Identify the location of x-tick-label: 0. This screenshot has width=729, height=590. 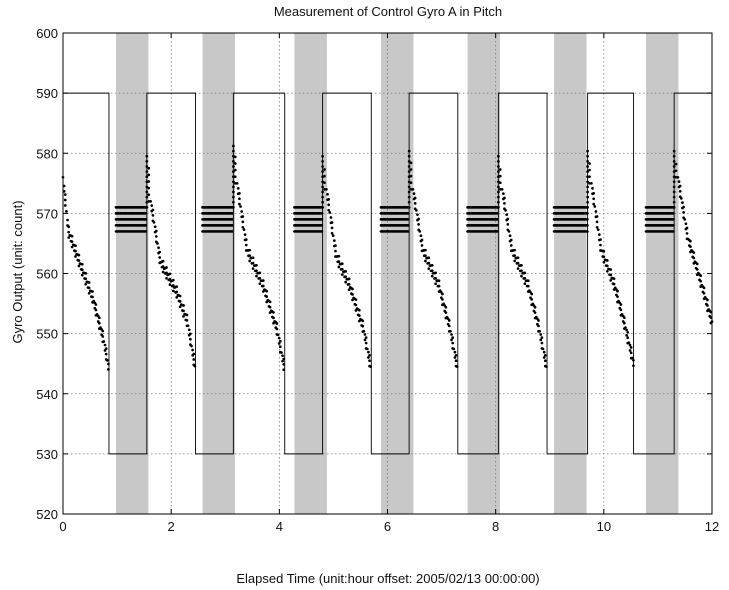
(62, 526).